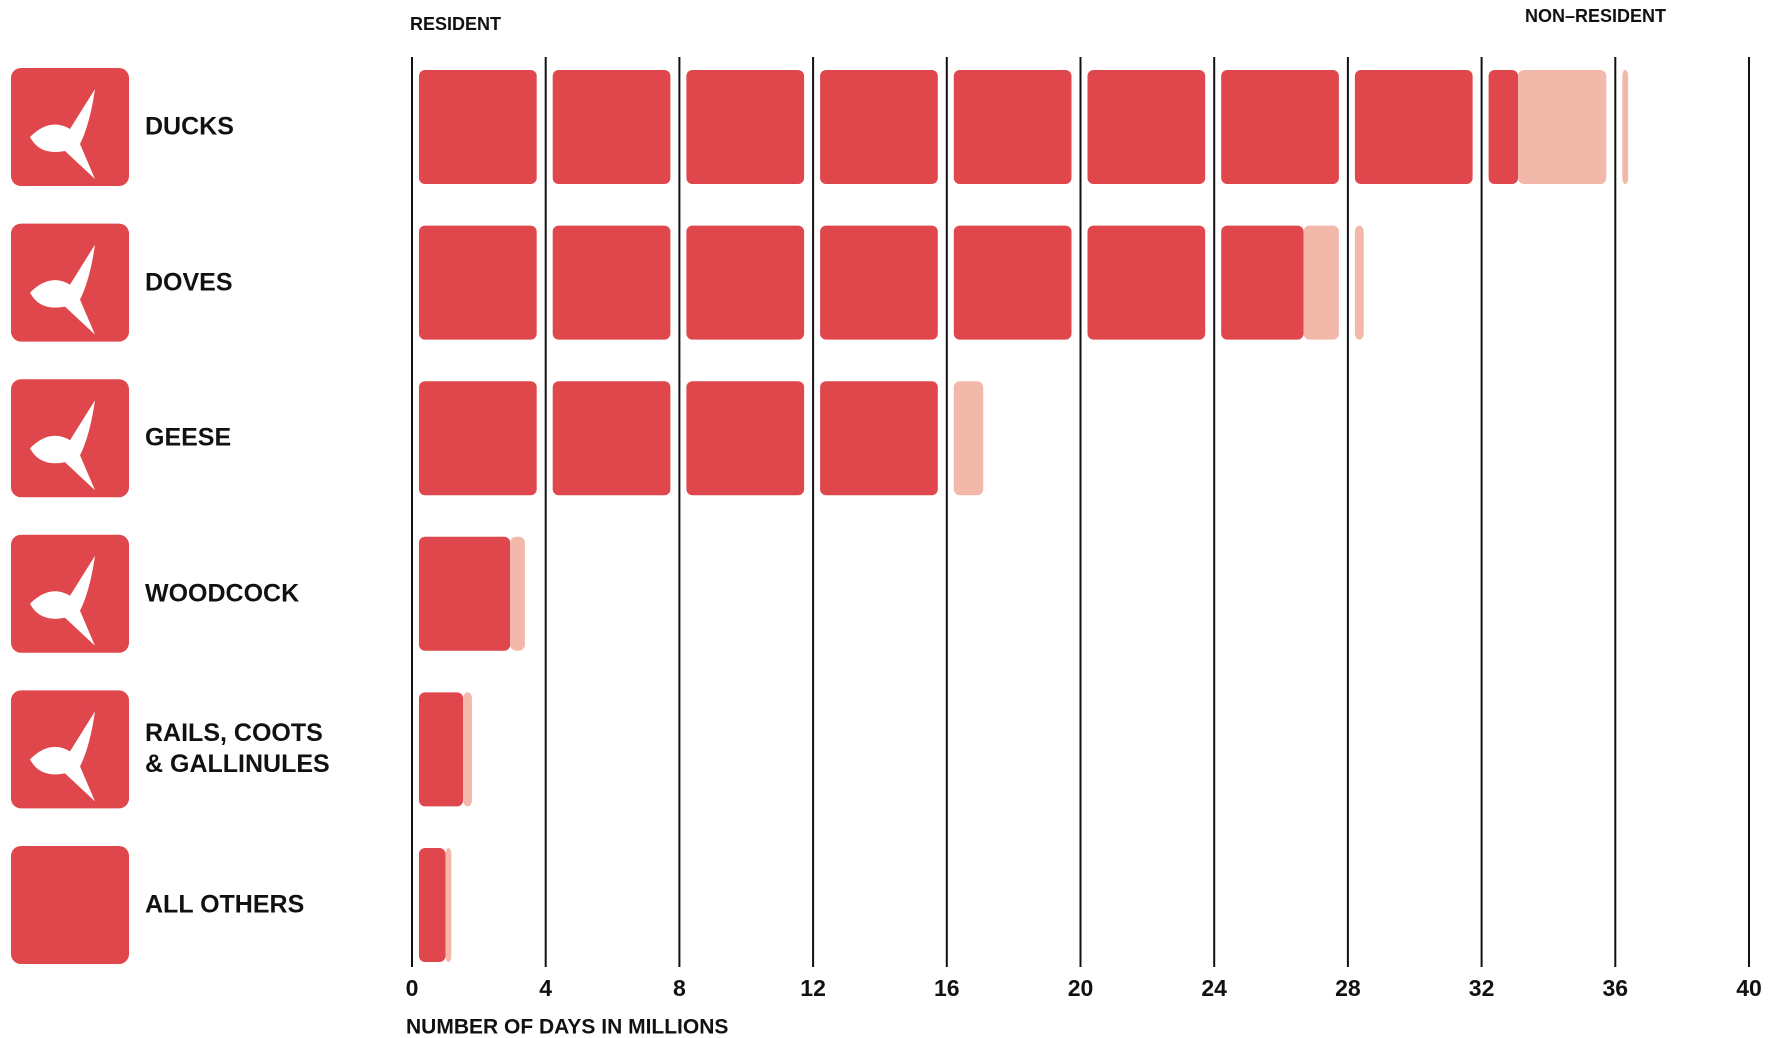 The height and width of the screenshot is (1038, 1775). I want to click on x-tick-label: 24, so click(1214, 988).